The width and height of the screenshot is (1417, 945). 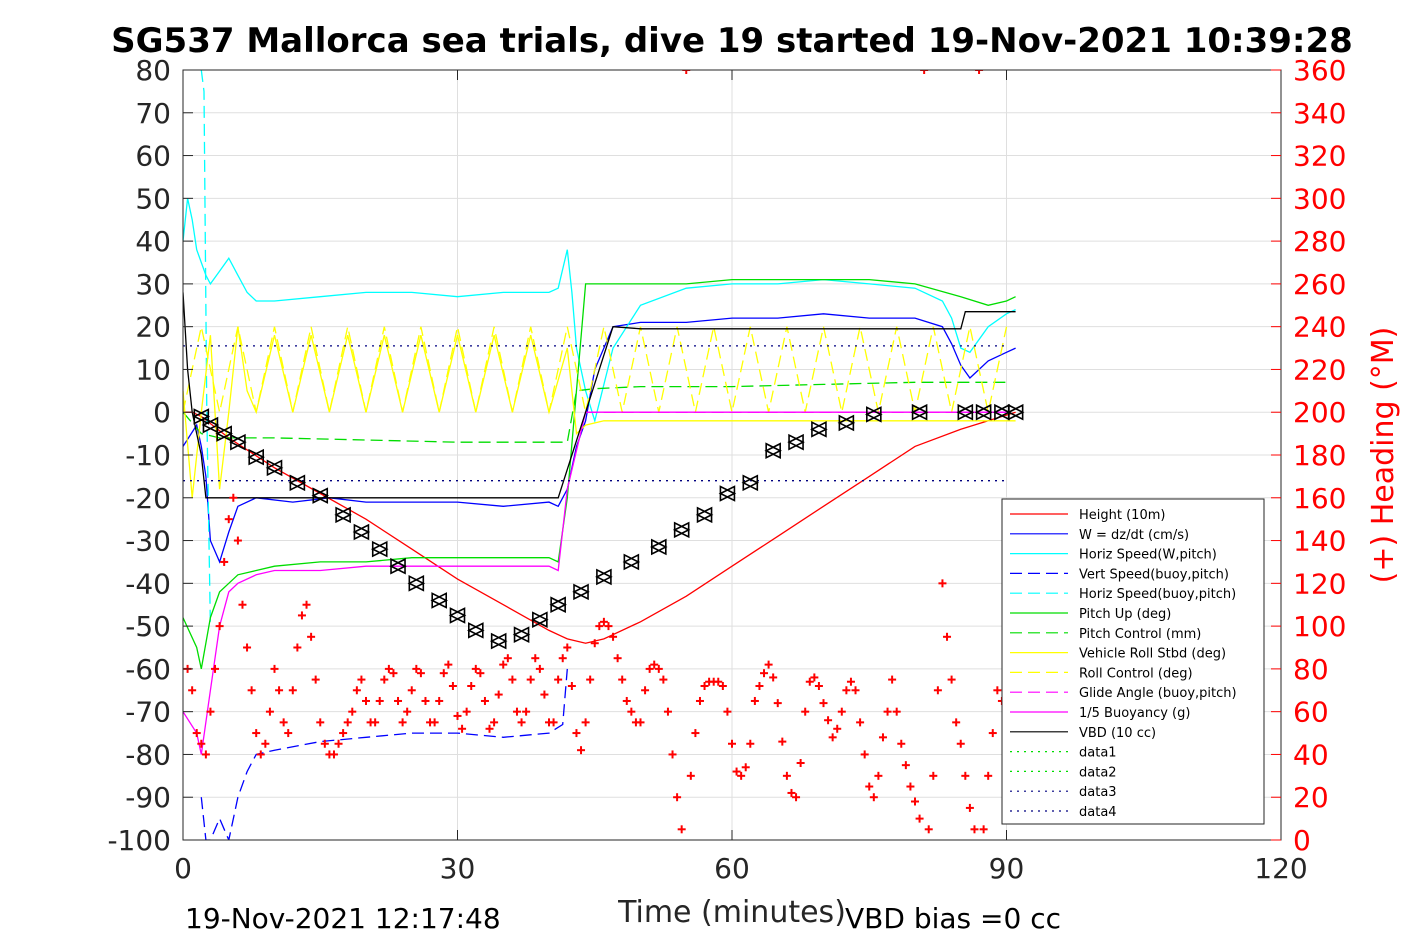 I want to click on x-tick-label: 60, so click(x=732, y=868).